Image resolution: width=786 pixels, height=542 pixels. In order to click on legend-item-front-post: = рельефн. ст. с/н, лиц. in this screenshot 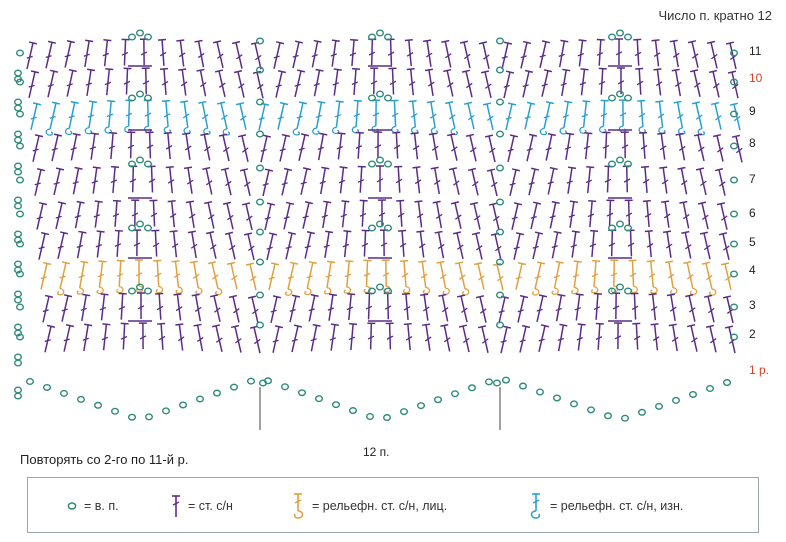, I will do `click(368, 506)`.